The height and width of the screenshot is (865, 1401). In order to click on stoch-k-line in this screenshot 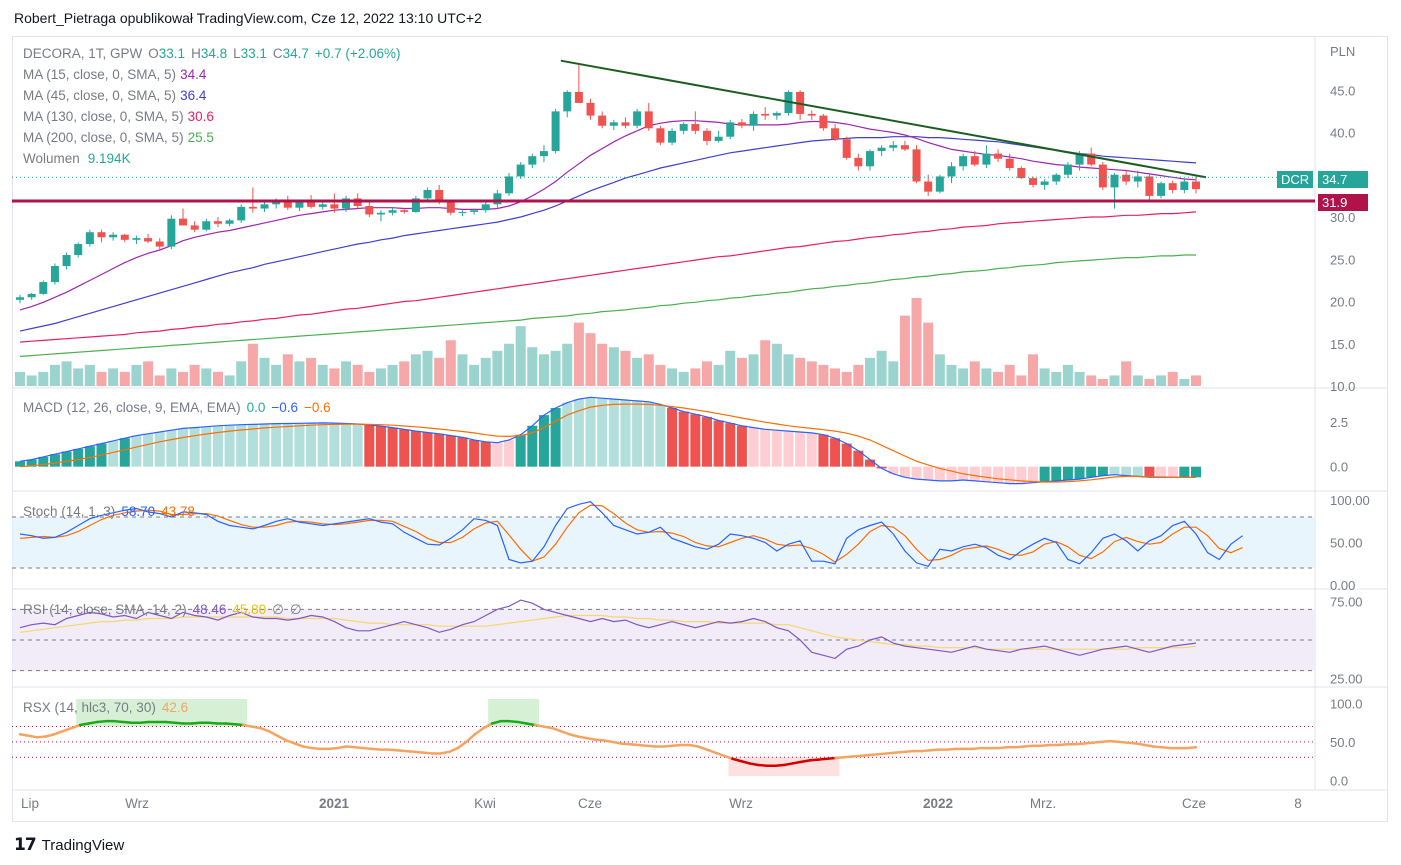, I will do `click(631, 534)`.